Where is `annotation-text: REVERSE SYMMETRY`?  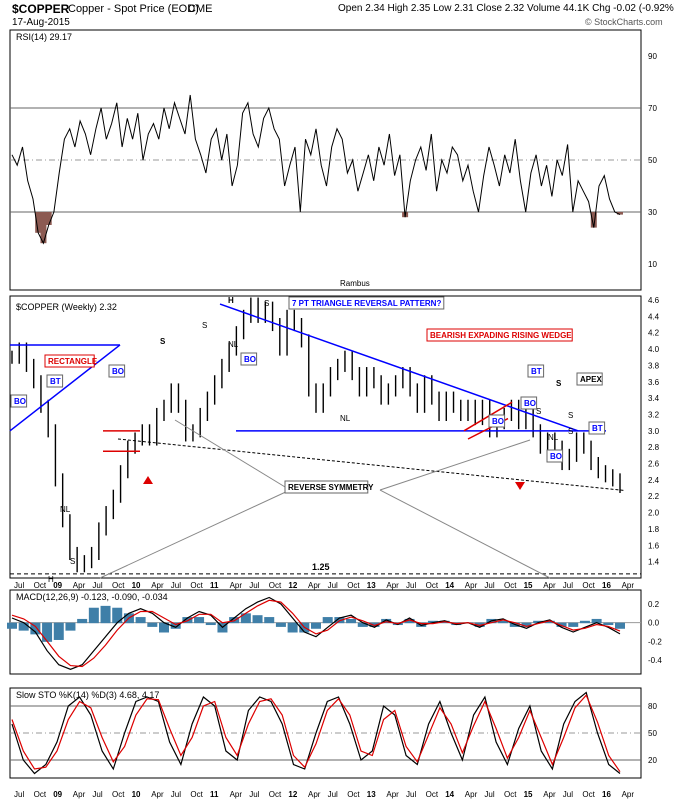 annotation-text: REVERSE SYMMETRY is located at coordinates (331, 487).